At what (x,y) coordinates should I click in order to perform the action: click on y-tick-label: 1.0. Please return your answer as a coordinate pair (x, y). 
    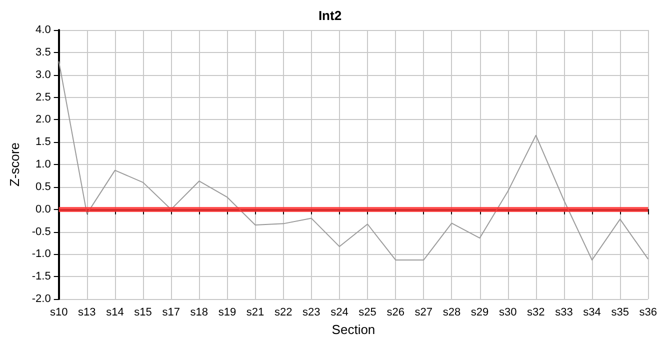
    Looking at the image, I should click on (43, 164).